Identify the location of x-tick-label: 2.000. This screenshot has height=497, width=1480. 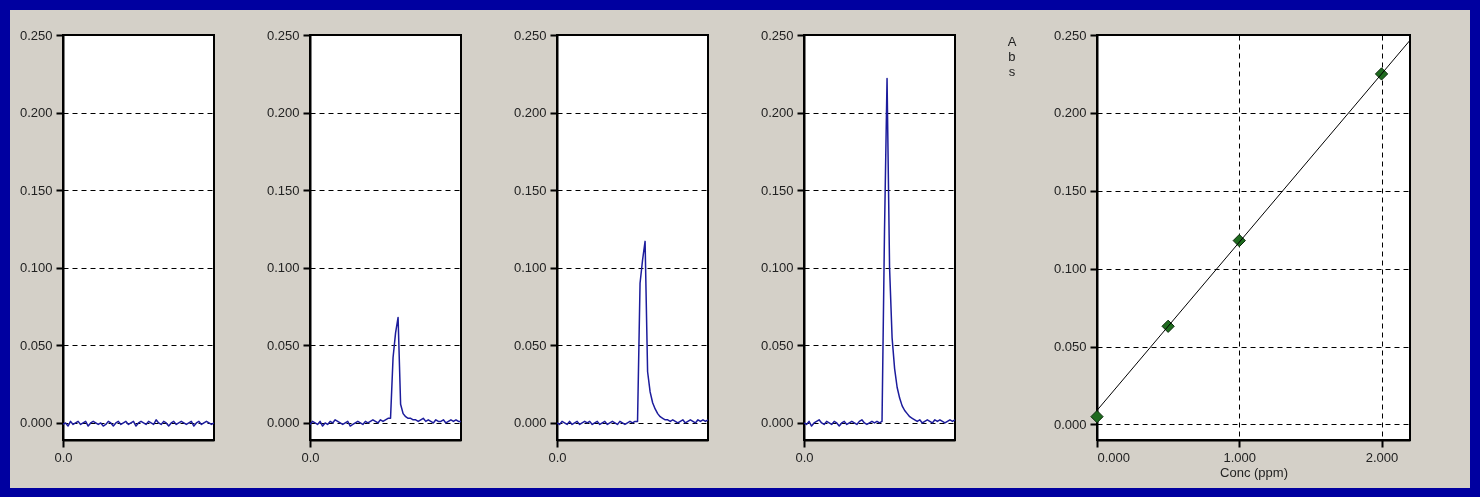
(1382, 457).